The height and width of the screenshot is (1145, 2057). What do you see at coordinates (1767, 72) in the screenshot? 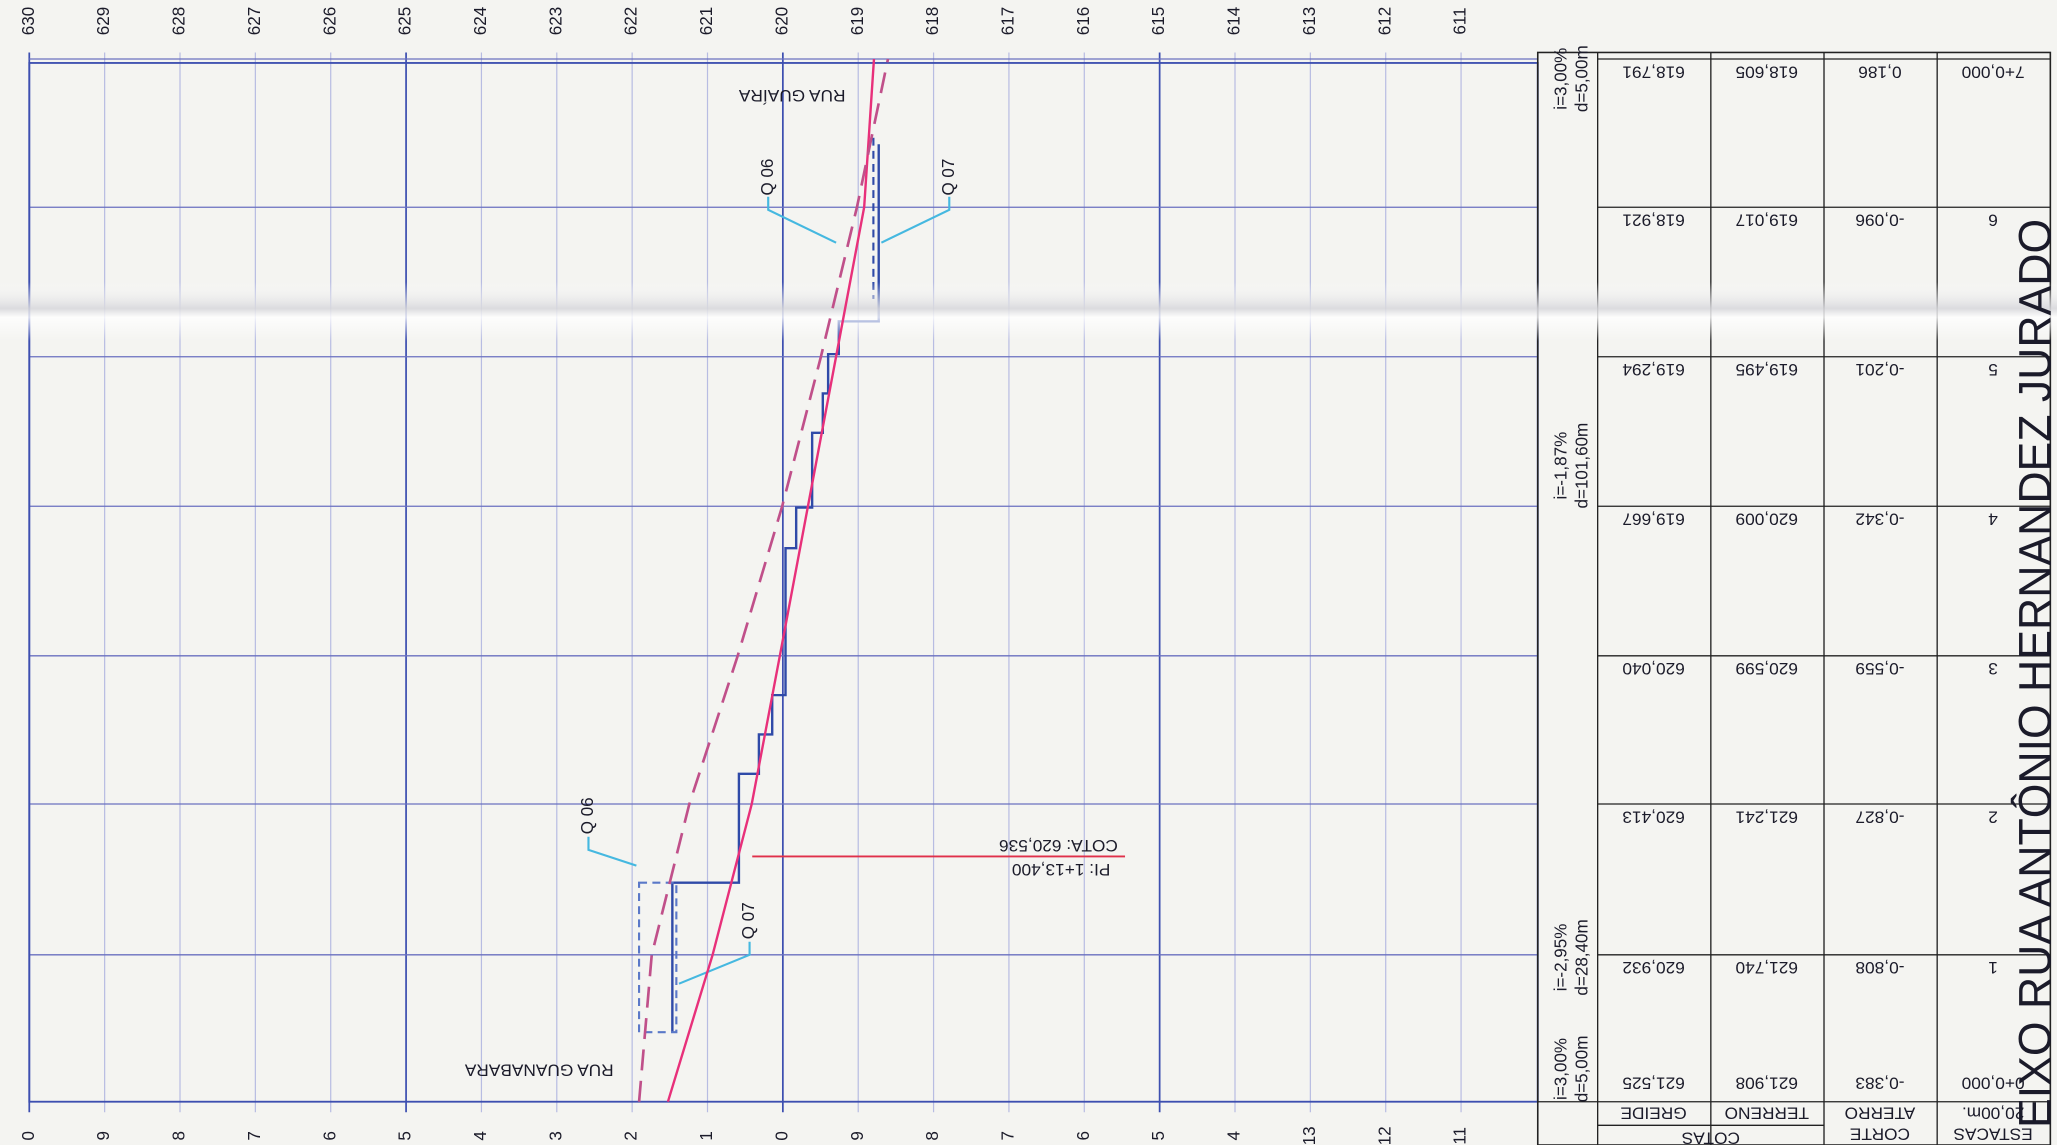
I see `table-cell: 618,605` at bounding box center [1767, 72].